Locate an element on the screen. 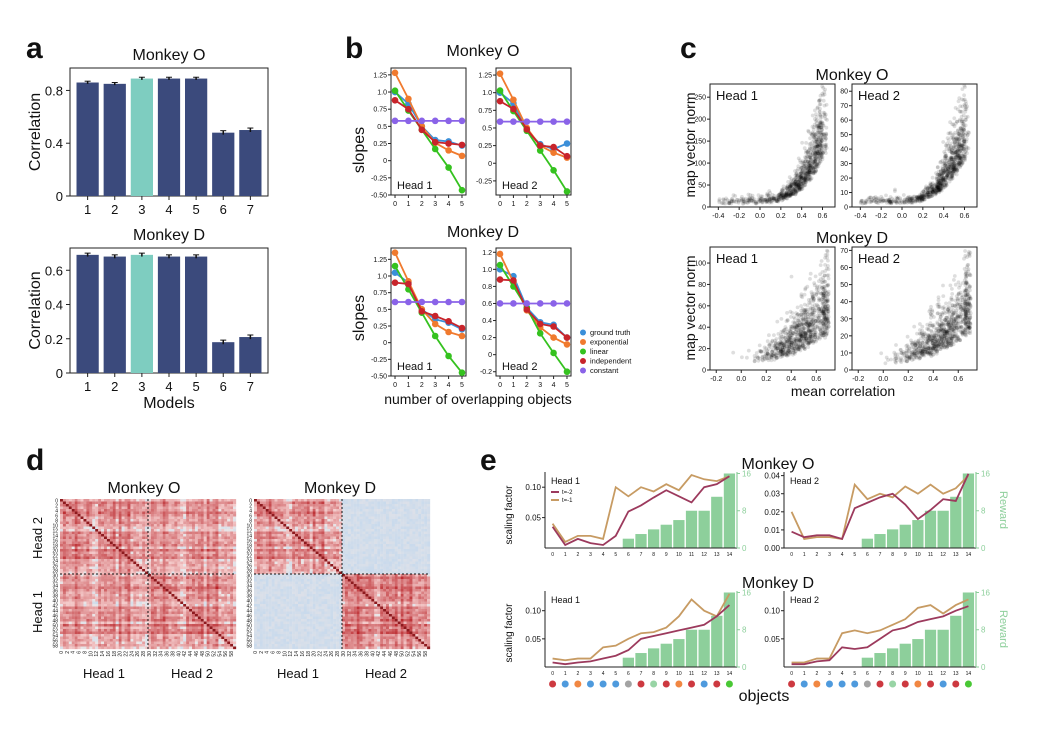  panel-b-x-label: number of overlapping objects is located at coordinates (478, 399).